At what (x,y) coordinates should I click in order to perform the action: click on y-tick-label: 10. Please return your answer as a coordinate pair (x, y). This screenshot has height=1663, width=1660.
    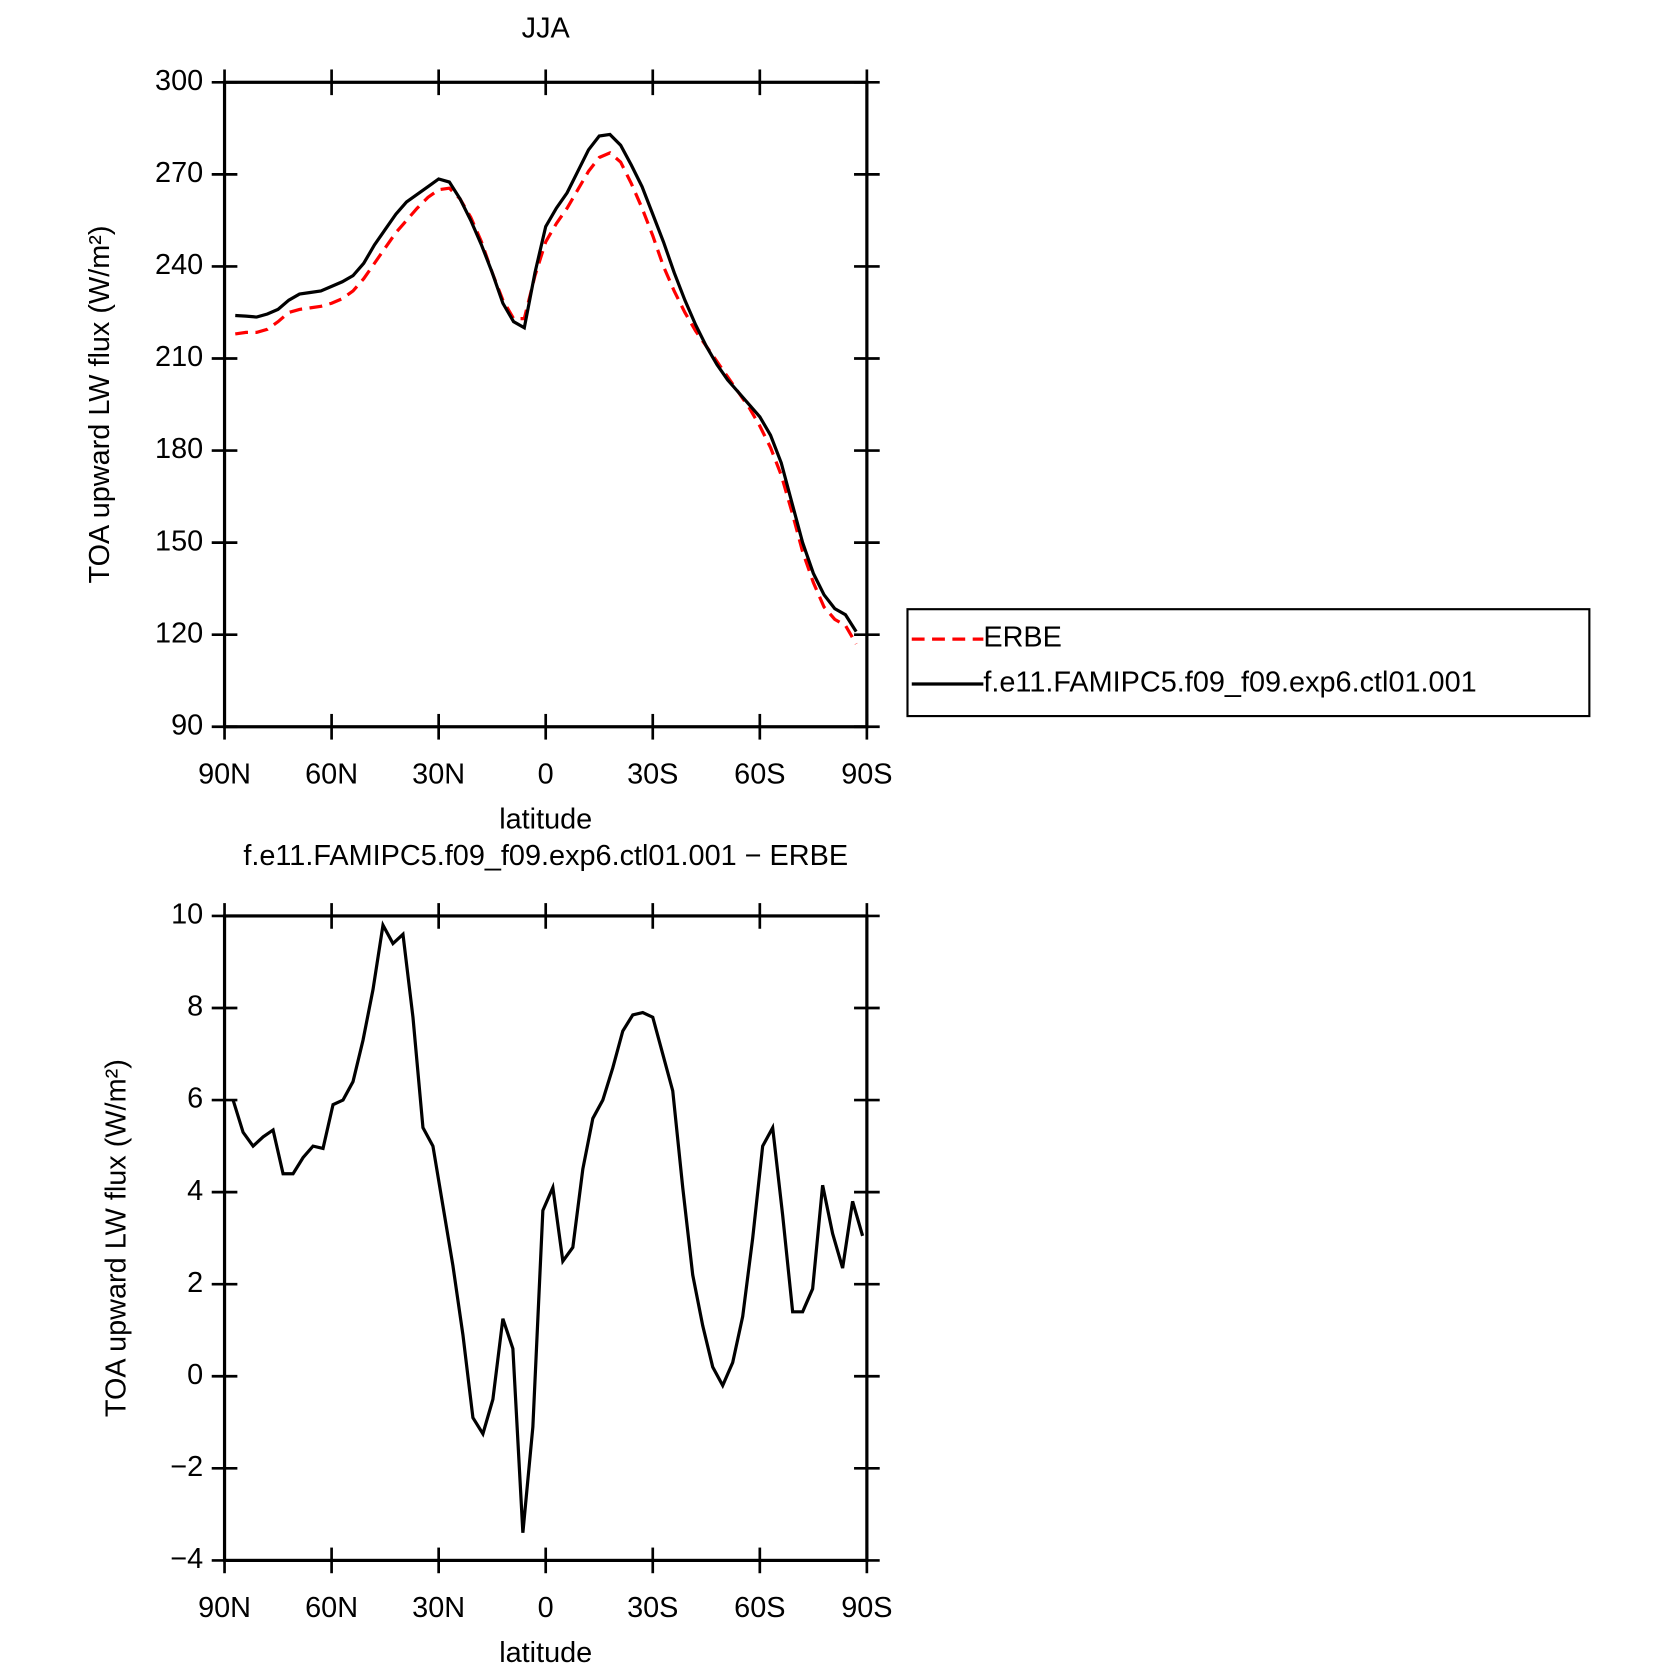
    Looking at the image, I should click on (187, 915).